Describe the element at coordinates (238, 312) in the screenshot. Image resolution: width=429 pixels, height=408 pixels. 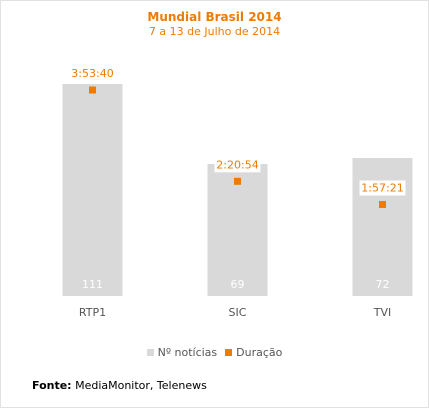
I see `category-label: SIC` at that location.